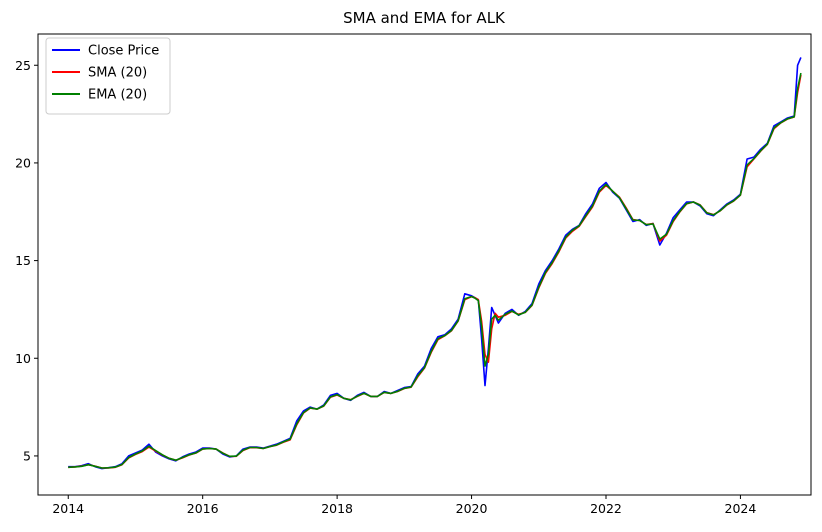  Describe the element at coordinates (23, 260) in the screenshot. I see `y-tick-label: 15` at that location.